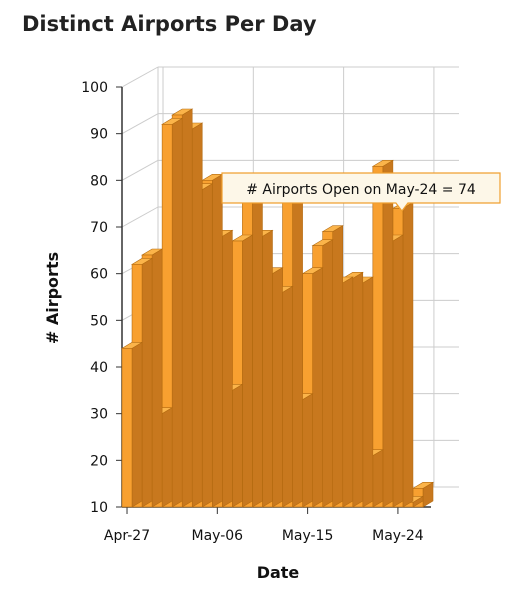 The height and width of the screenshot is (600, 522). What do you see at coordinates (169, 24) in the screenshot?
I see `chart-title: Distinct Airports Per Day` at bounding box center [169, 24].